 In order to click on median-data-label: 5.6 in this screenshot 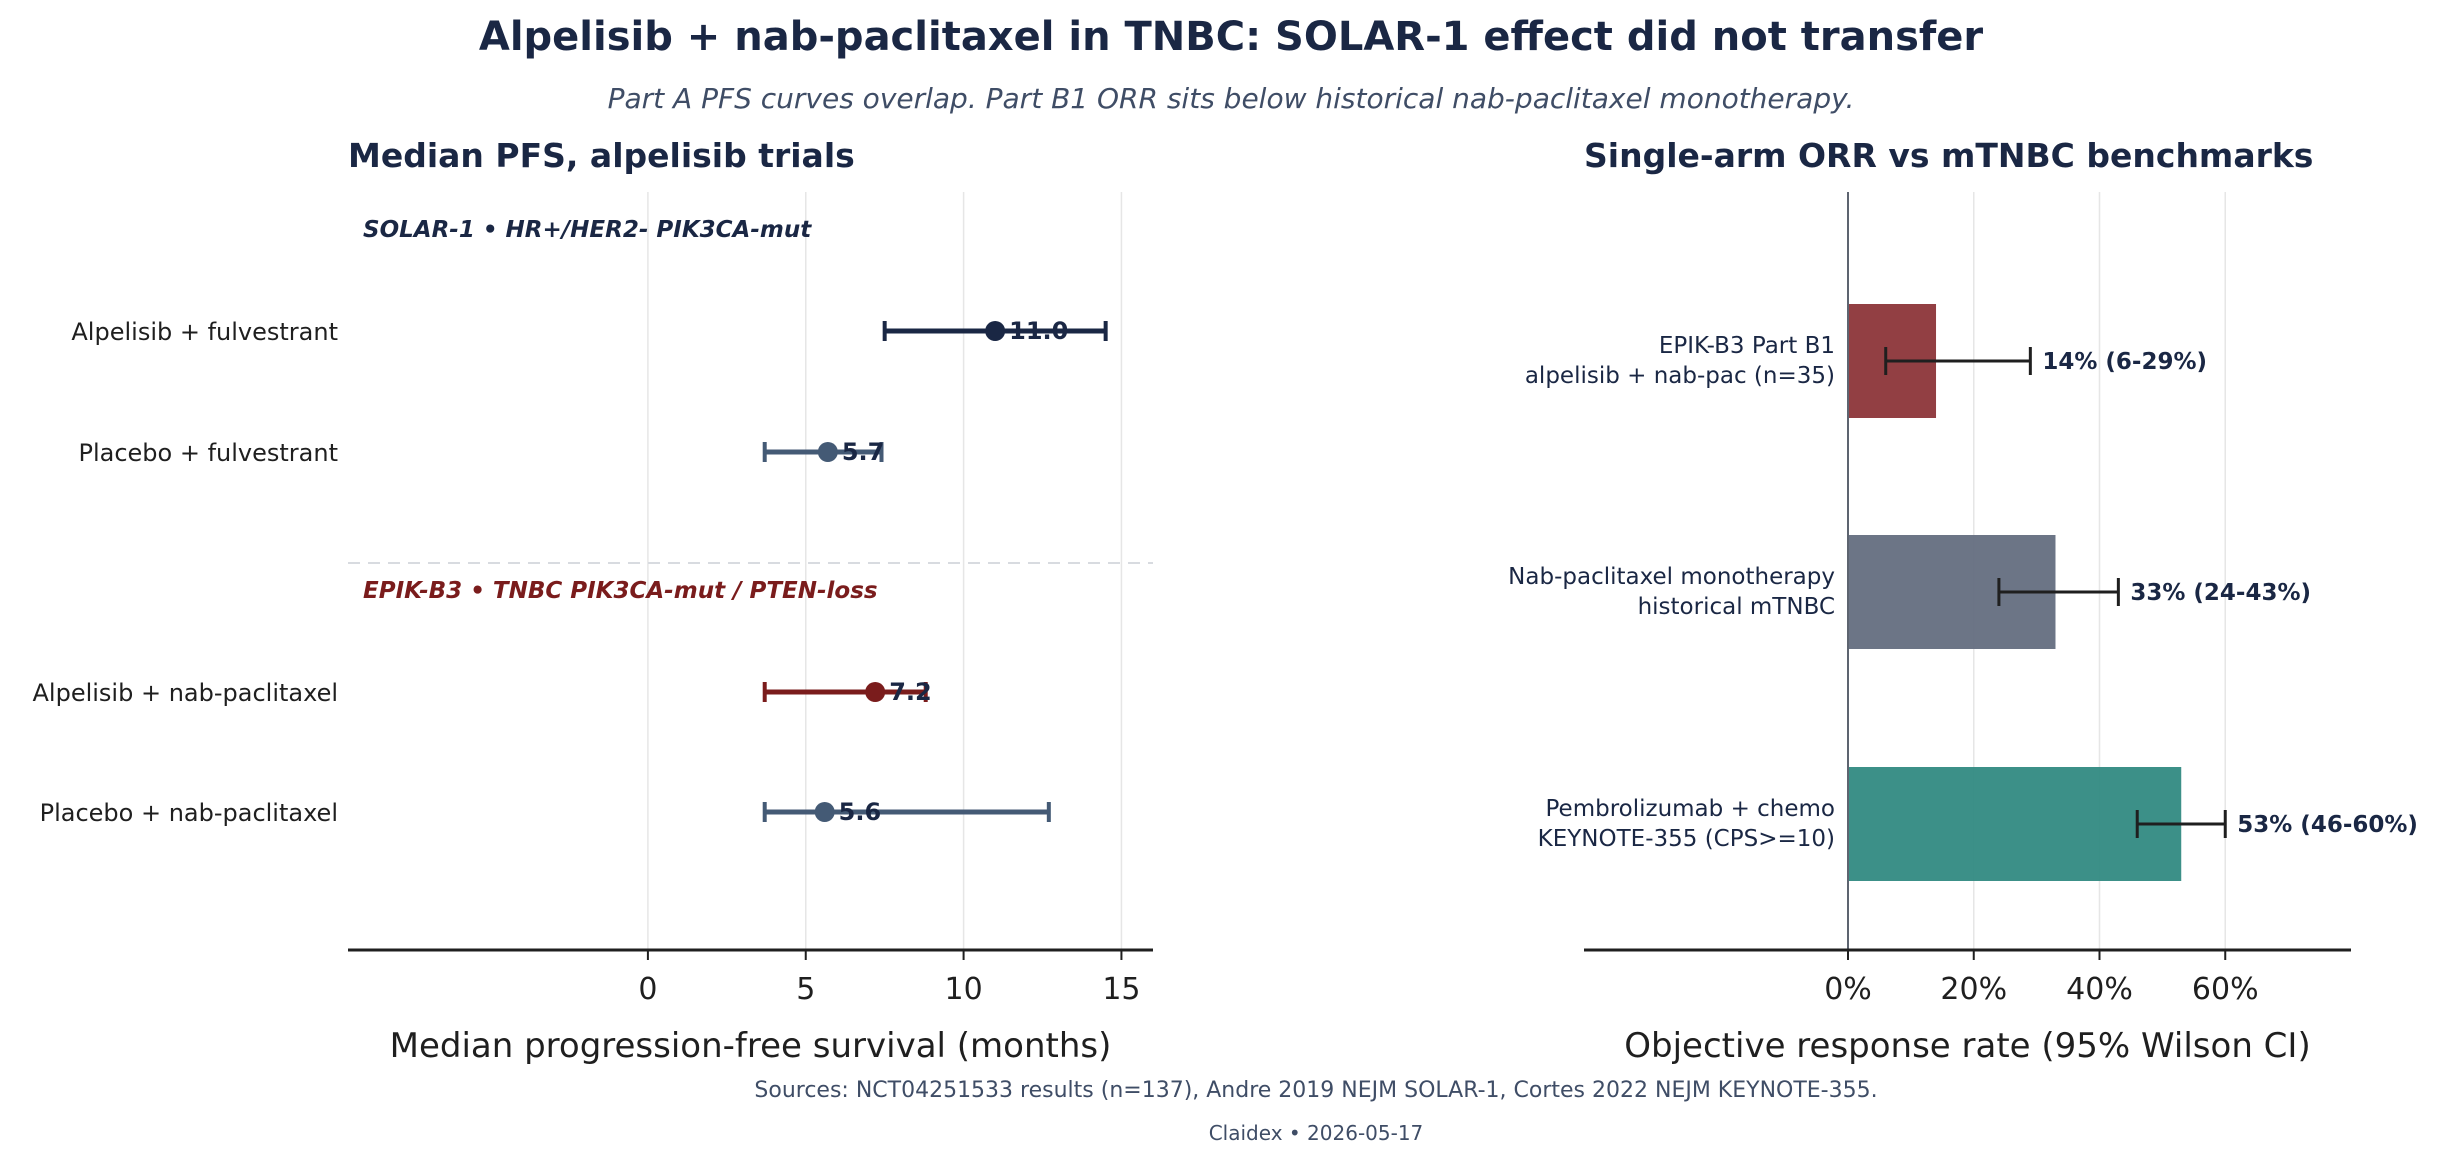, I will do `click(860, 812)`.